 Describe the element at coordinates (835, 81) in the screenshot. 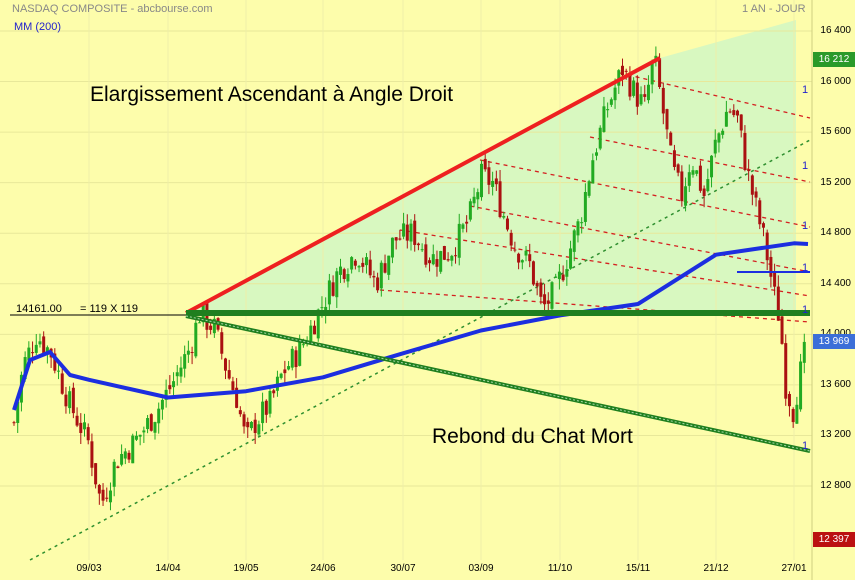

I see `y-tick-label: 16 000` at that location.